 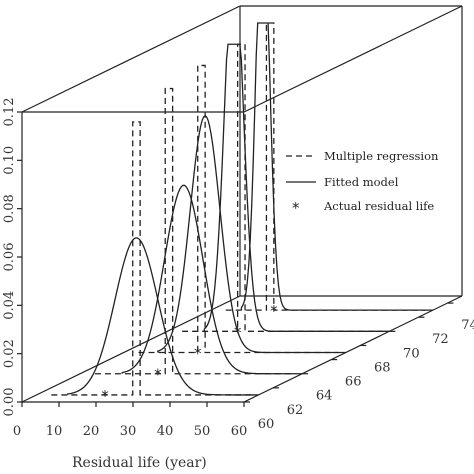 What do you see at coordinates (9, 305) in the screenshot?
I see `z-tick-label: 0.04` at bounding box center [9, 305].